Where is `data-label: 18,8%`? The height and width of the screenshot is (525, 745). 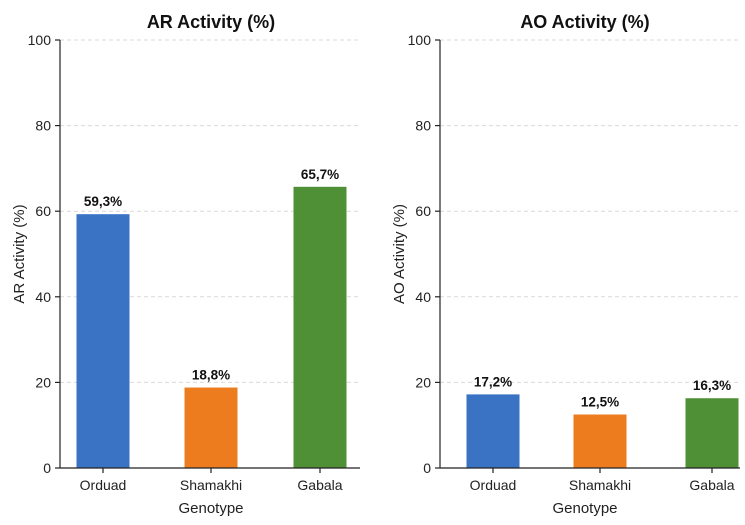
data-label: 18,8% is located at coordinates (211, 375).